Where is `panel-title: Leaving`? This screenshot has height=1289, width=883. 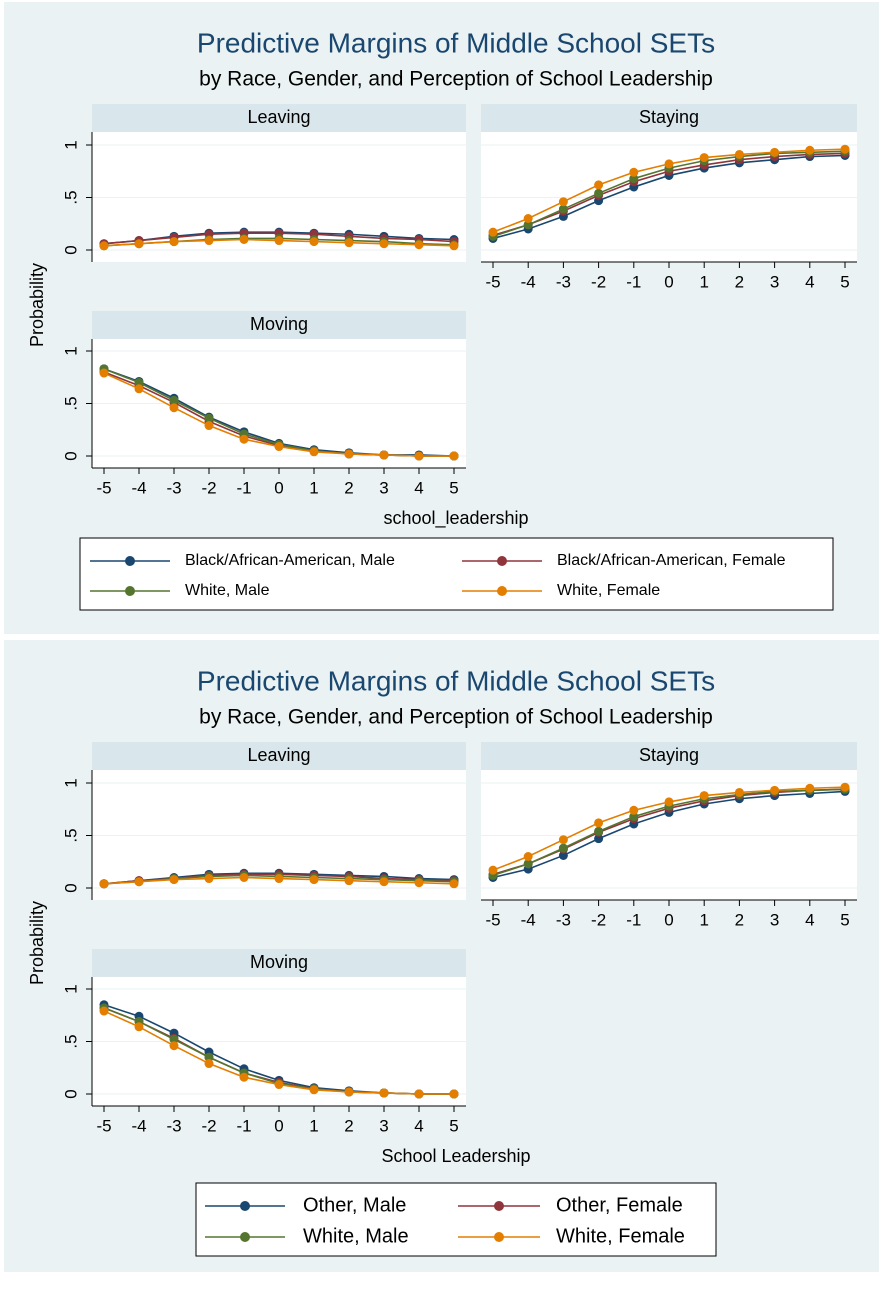
panel-title: Leaving is located at coordinates (278, 117).